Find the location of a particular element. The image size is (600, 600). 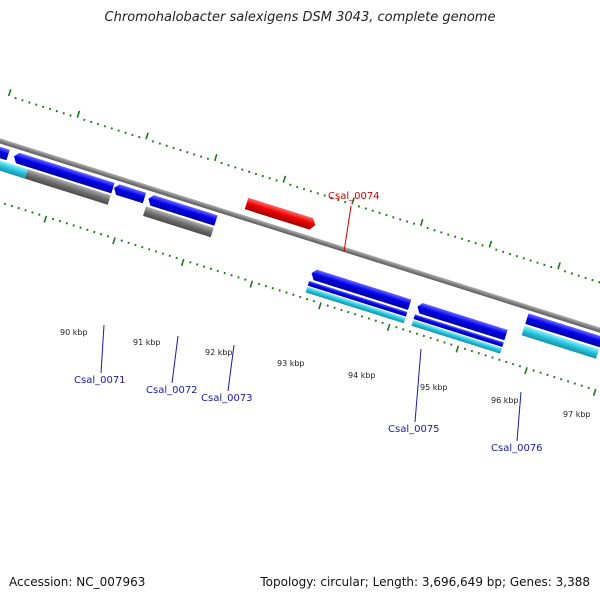

gene-label-csal-0072: Csal_0072 is located at coordinates (172, 390).